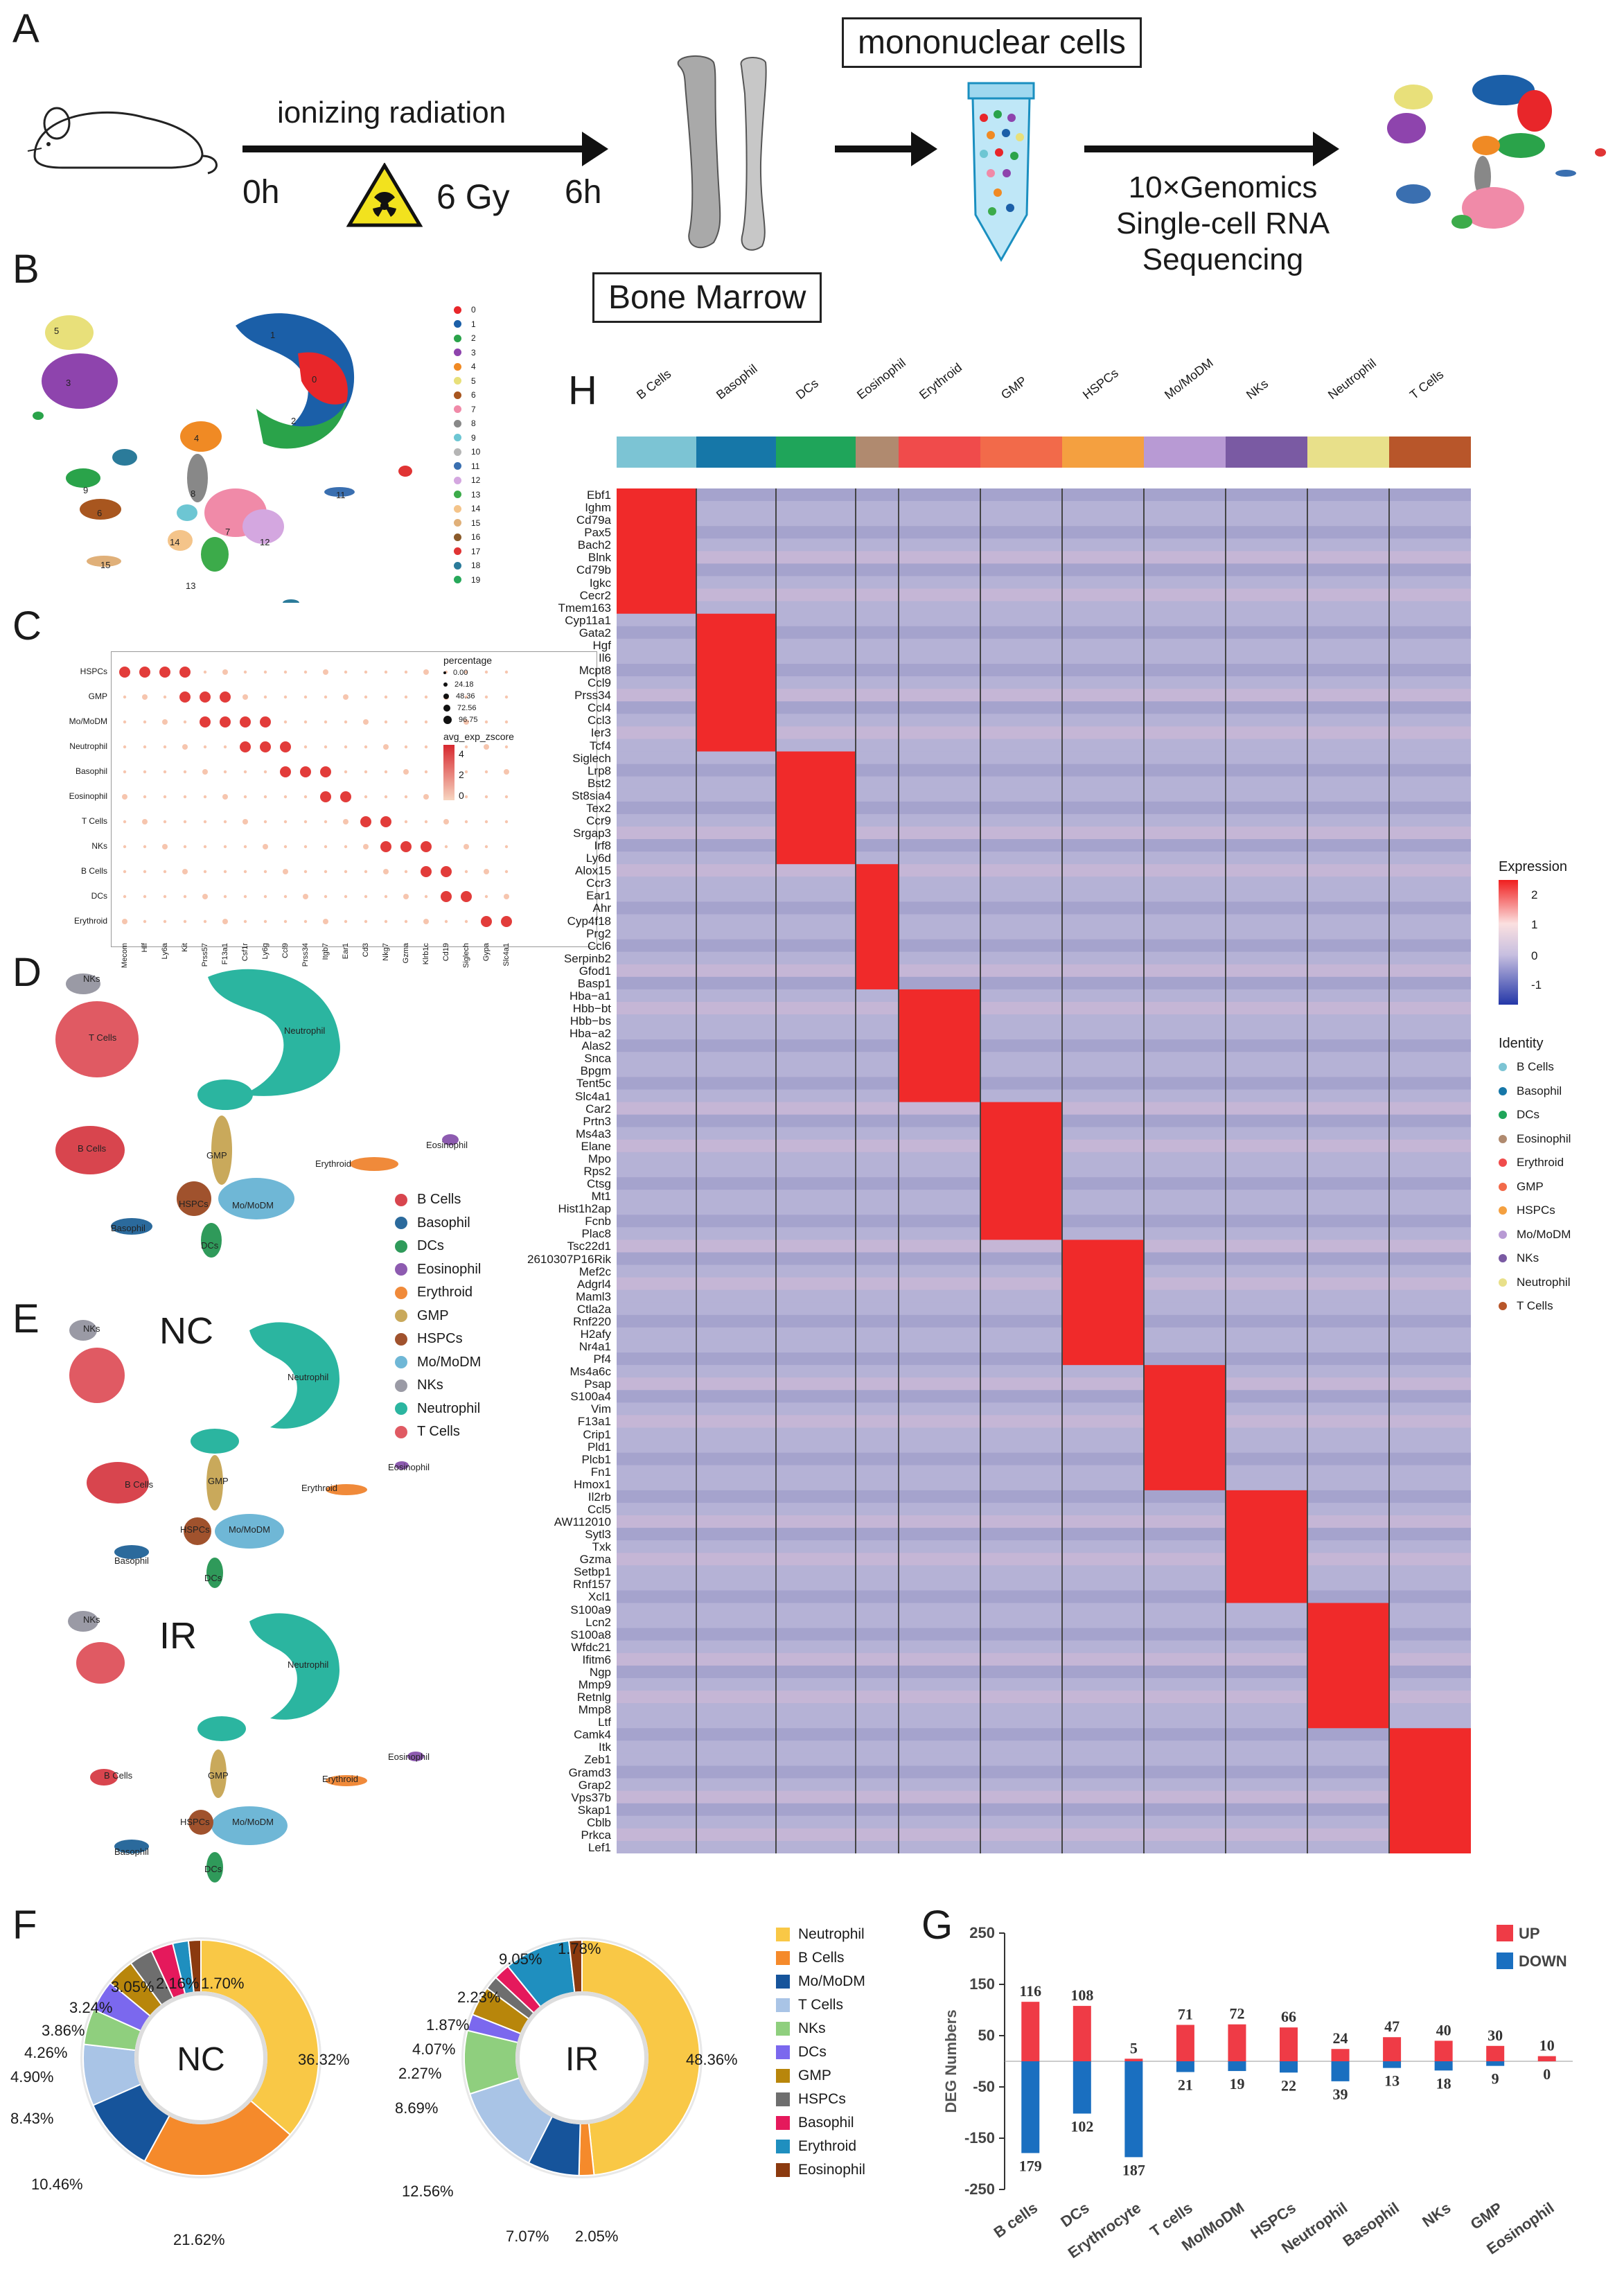 This screenshot has height=2283, width=1624. What do you see at coordinates (417, 2108) in the screenshot?
I see `pct-label: 8.69%` at bounding box center [417, 2108].